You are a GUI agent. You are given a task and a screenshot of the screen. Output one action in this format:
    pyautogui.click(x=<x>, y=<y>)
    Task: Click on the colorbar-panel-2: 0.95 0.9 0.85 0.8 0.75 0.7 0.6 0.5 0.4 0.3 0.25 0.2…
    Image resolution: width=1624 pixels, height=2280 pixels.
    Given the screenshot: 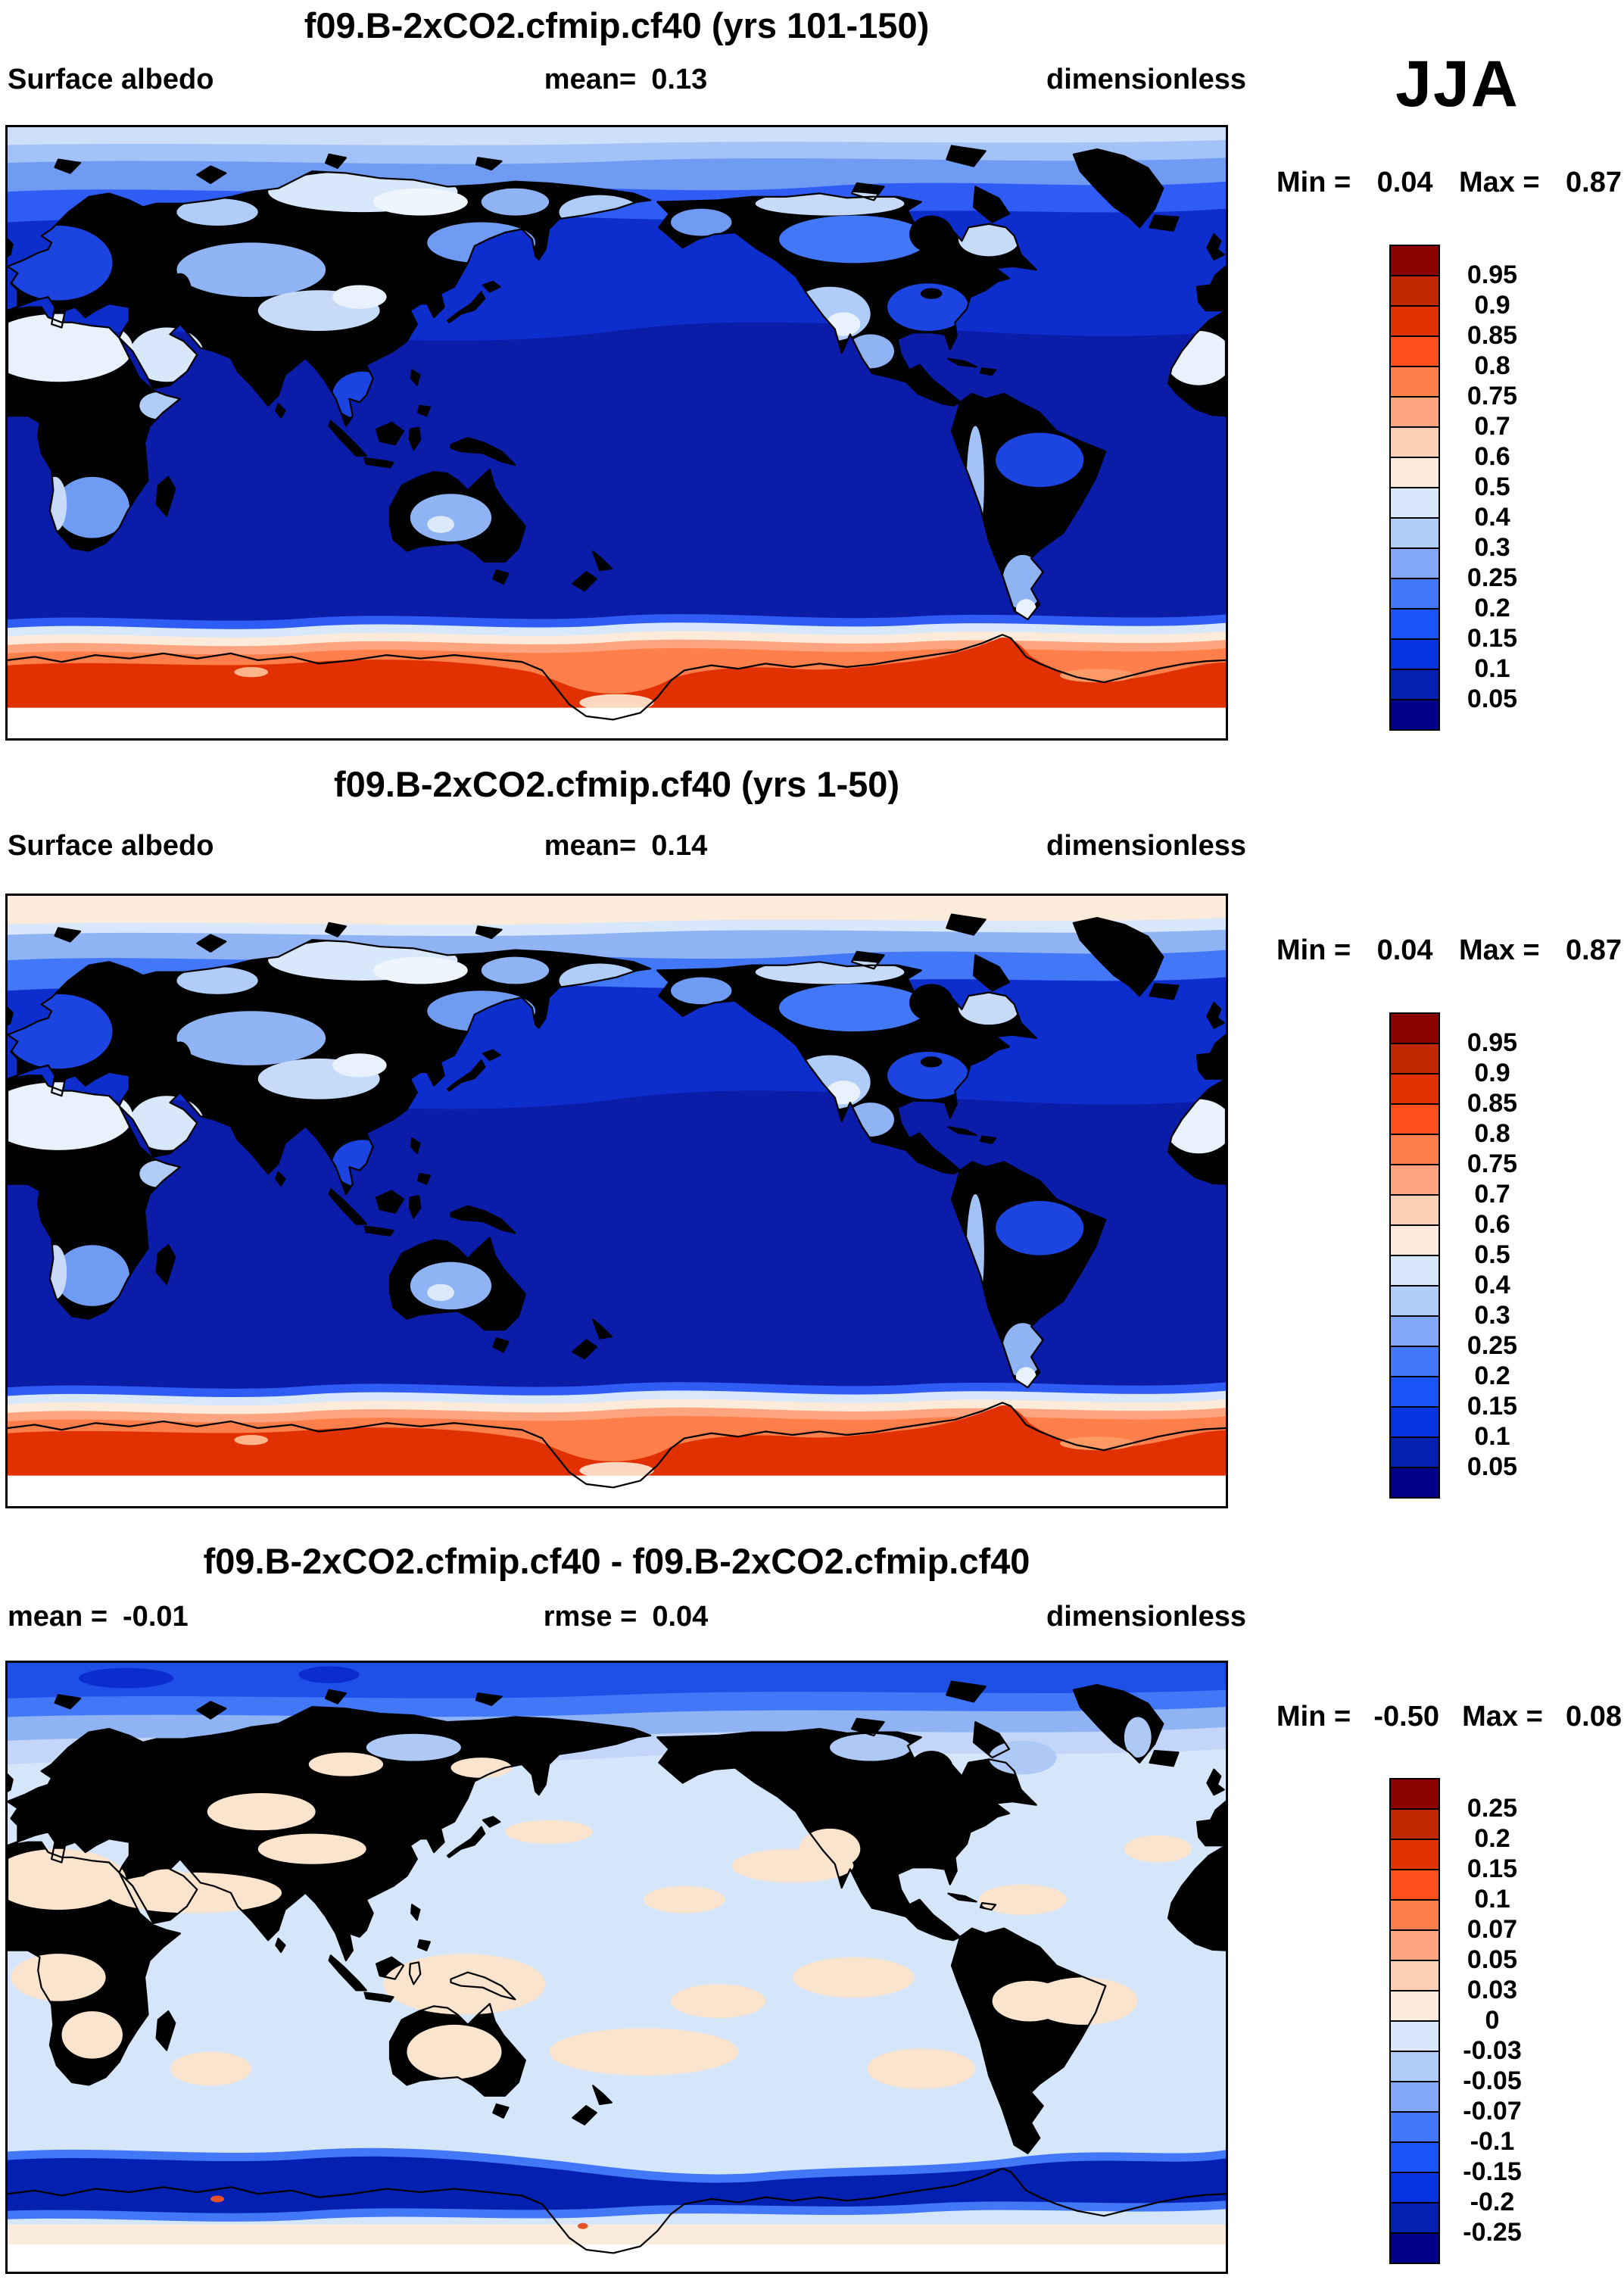 What is the action you would take?
    pyautogui.click(x=1453, y=1255)
    